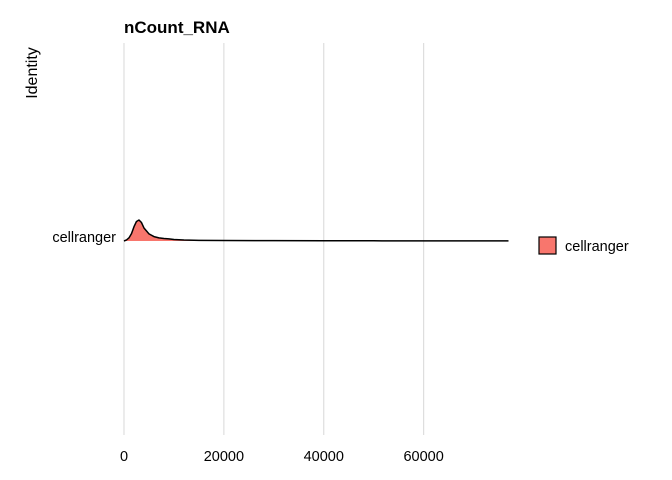 This screenshot has width=672, height=480. What do you see at coordinates (597, 247) in the screenshot?
I see `legend-label: cellranger` at bounding box center [597, 247].